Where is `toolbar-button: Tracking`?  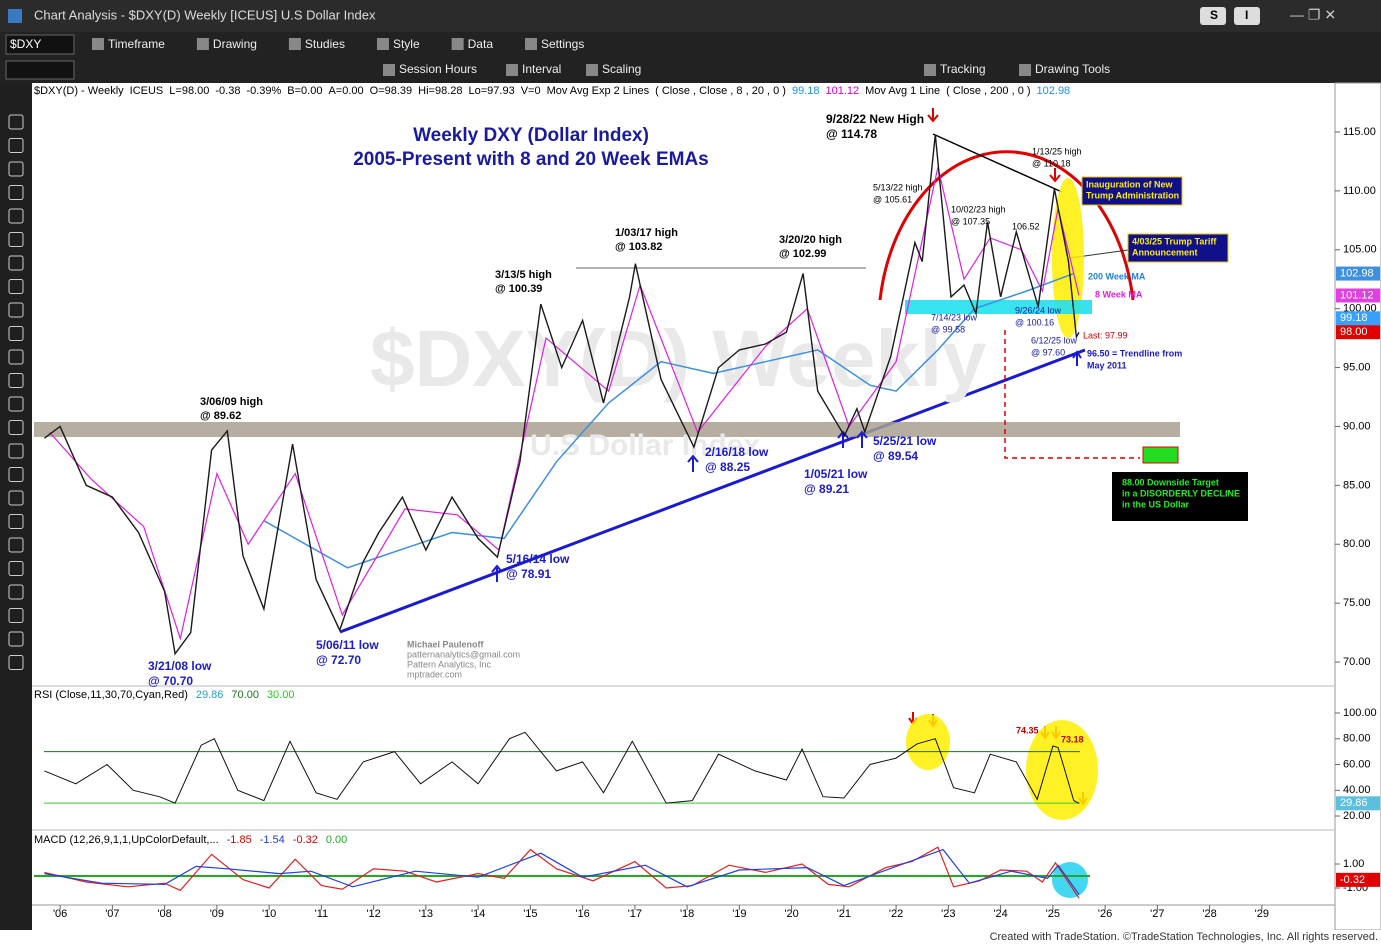 toolbar-button: Tracking is located at coordinates (963, 69).